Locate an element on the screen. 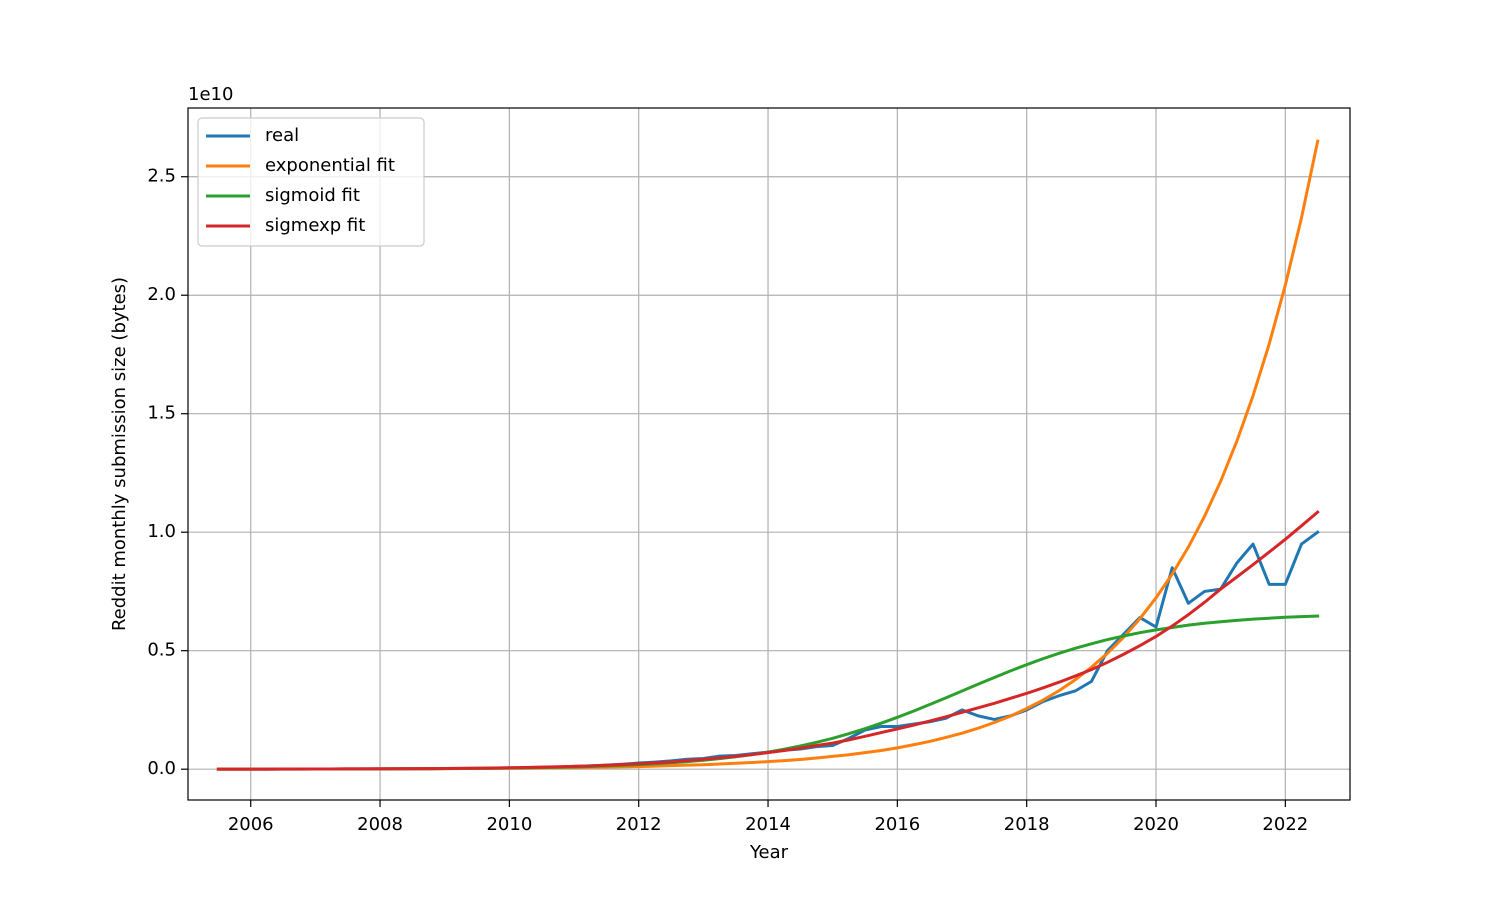 The height and width of the screenshot is (900, 1500). y-tick-label: 0.5 is located at coordinates (161, 650).